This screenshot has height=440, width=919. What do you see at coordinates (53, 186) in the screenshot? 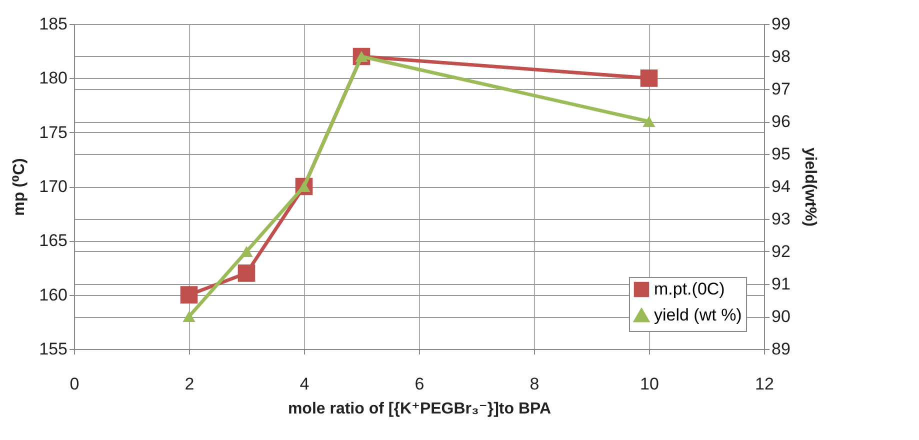
I see `y-tick-label: 170` at bounding box center [53, 186].